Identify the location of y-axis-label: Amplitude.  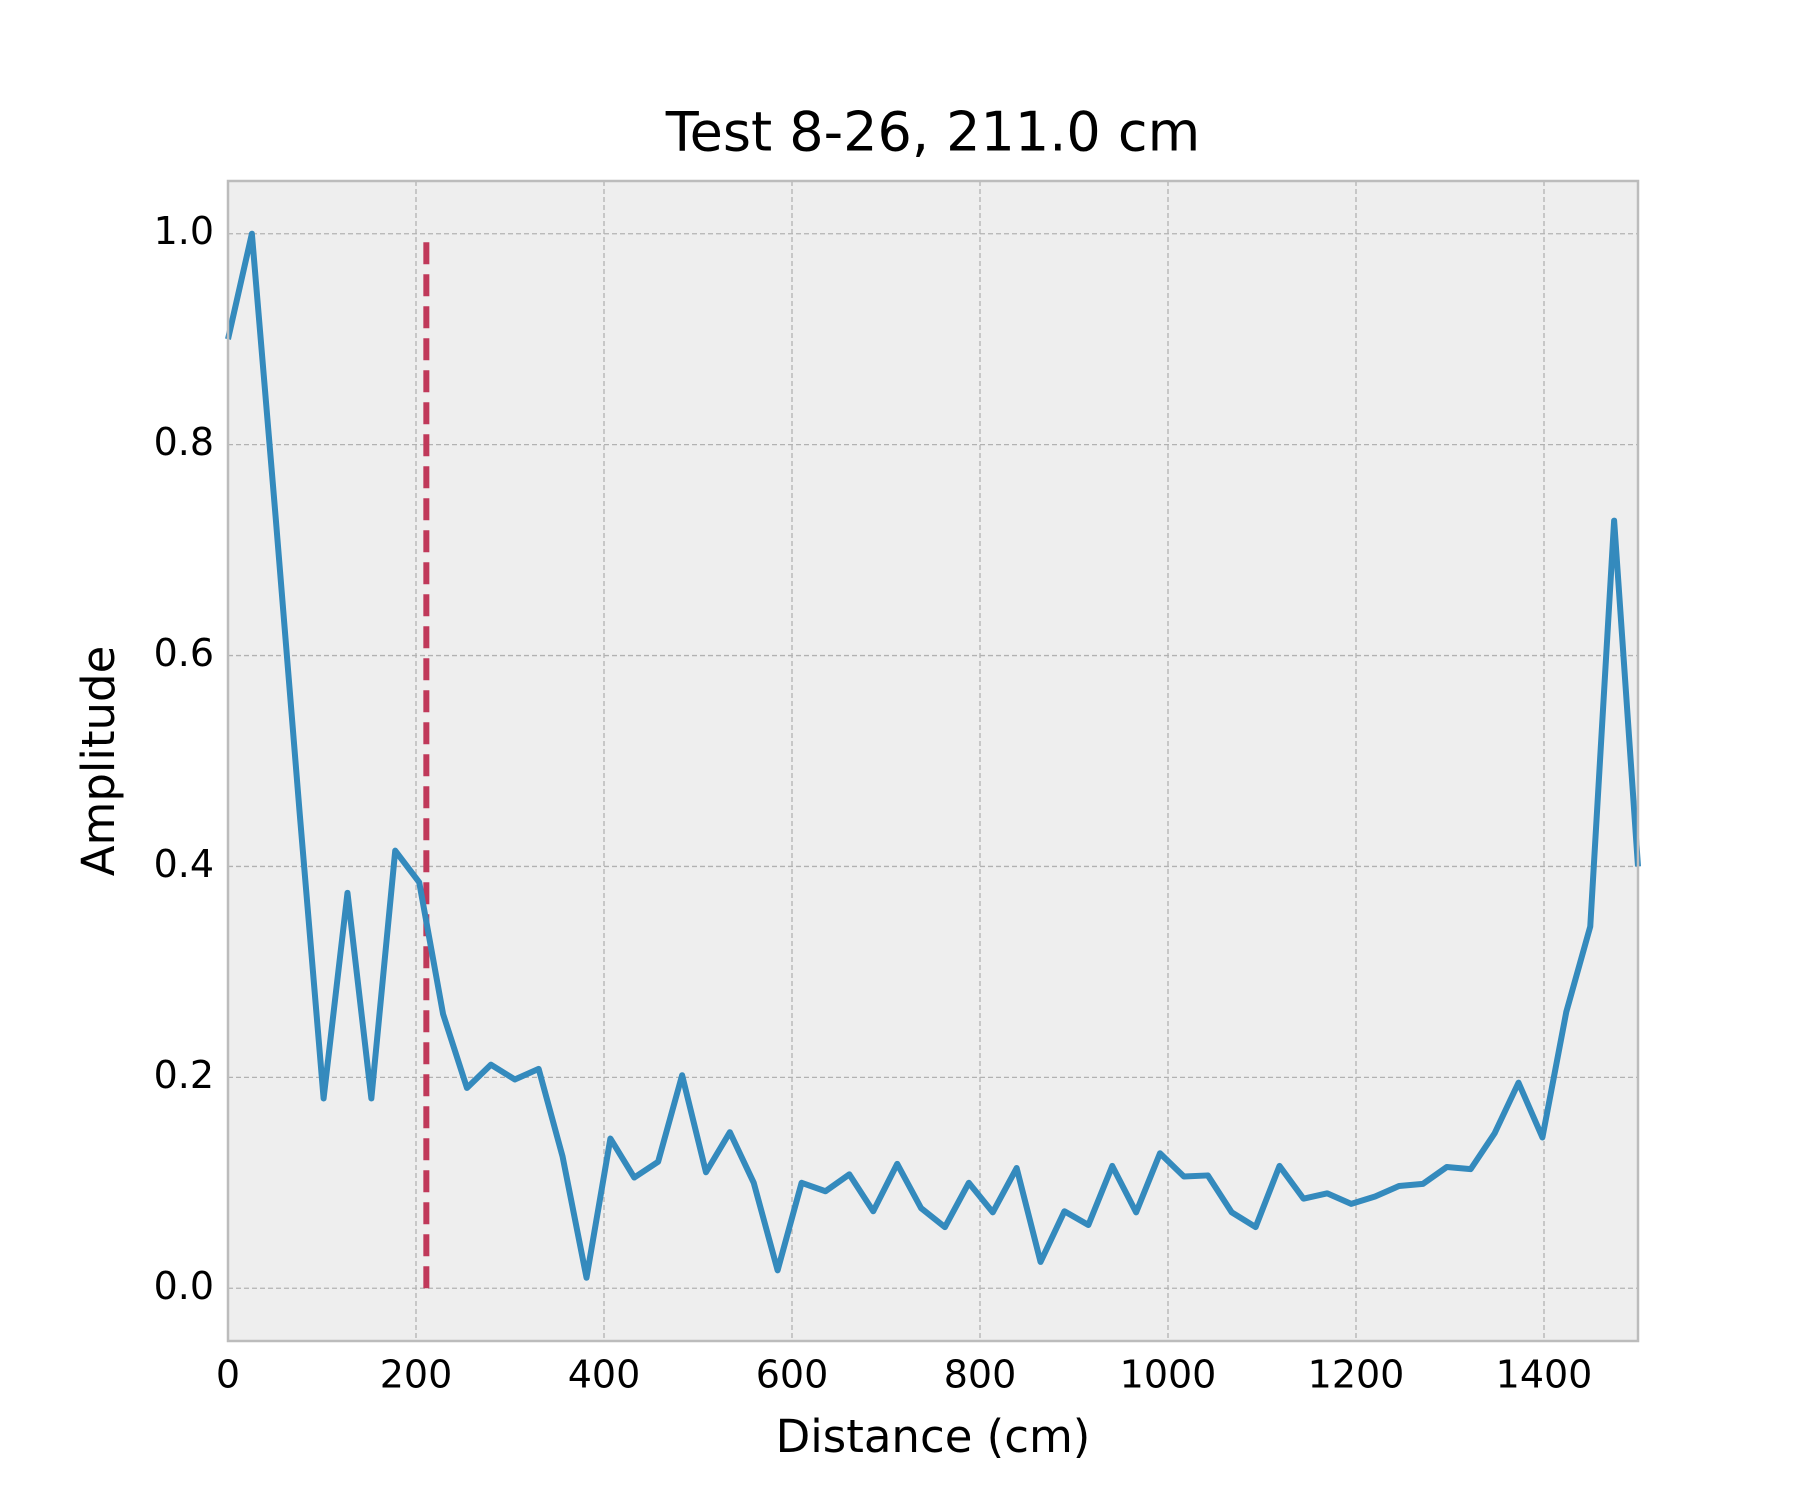
(98, 761).